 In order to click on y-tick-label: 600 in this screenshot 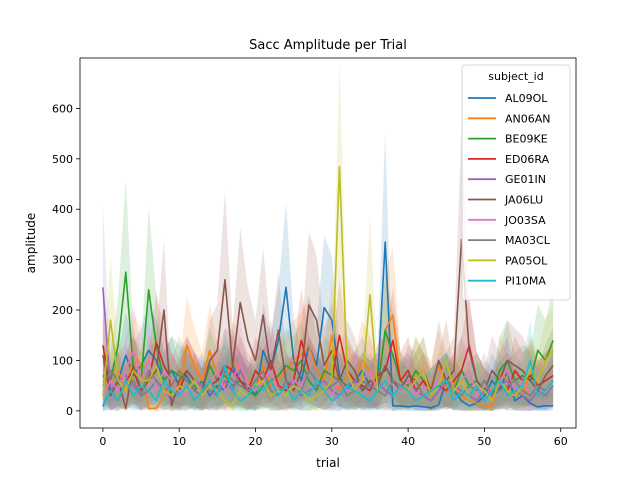, I will do `click(62, 108)`.